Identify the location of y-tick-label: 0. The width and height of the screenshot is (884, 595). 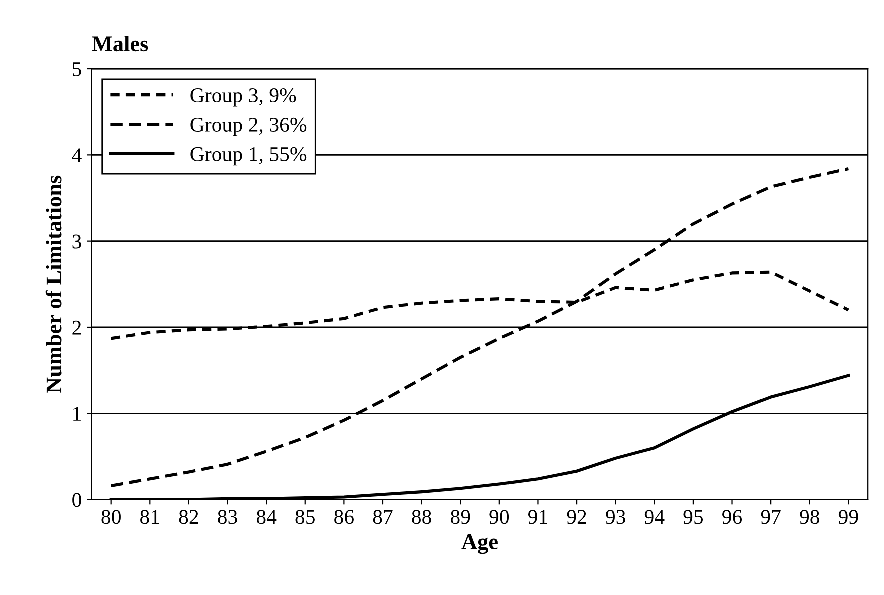
(77, 500).